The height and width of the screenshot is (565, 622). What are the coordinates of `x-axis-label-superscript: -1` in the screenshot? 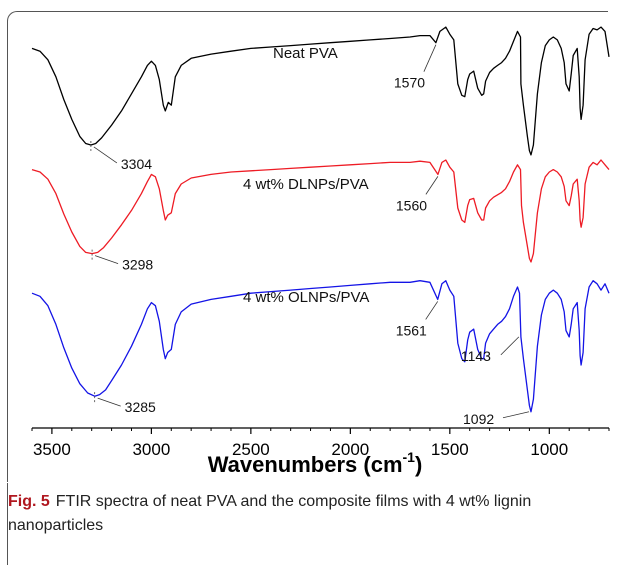 It's located at (409, 457).